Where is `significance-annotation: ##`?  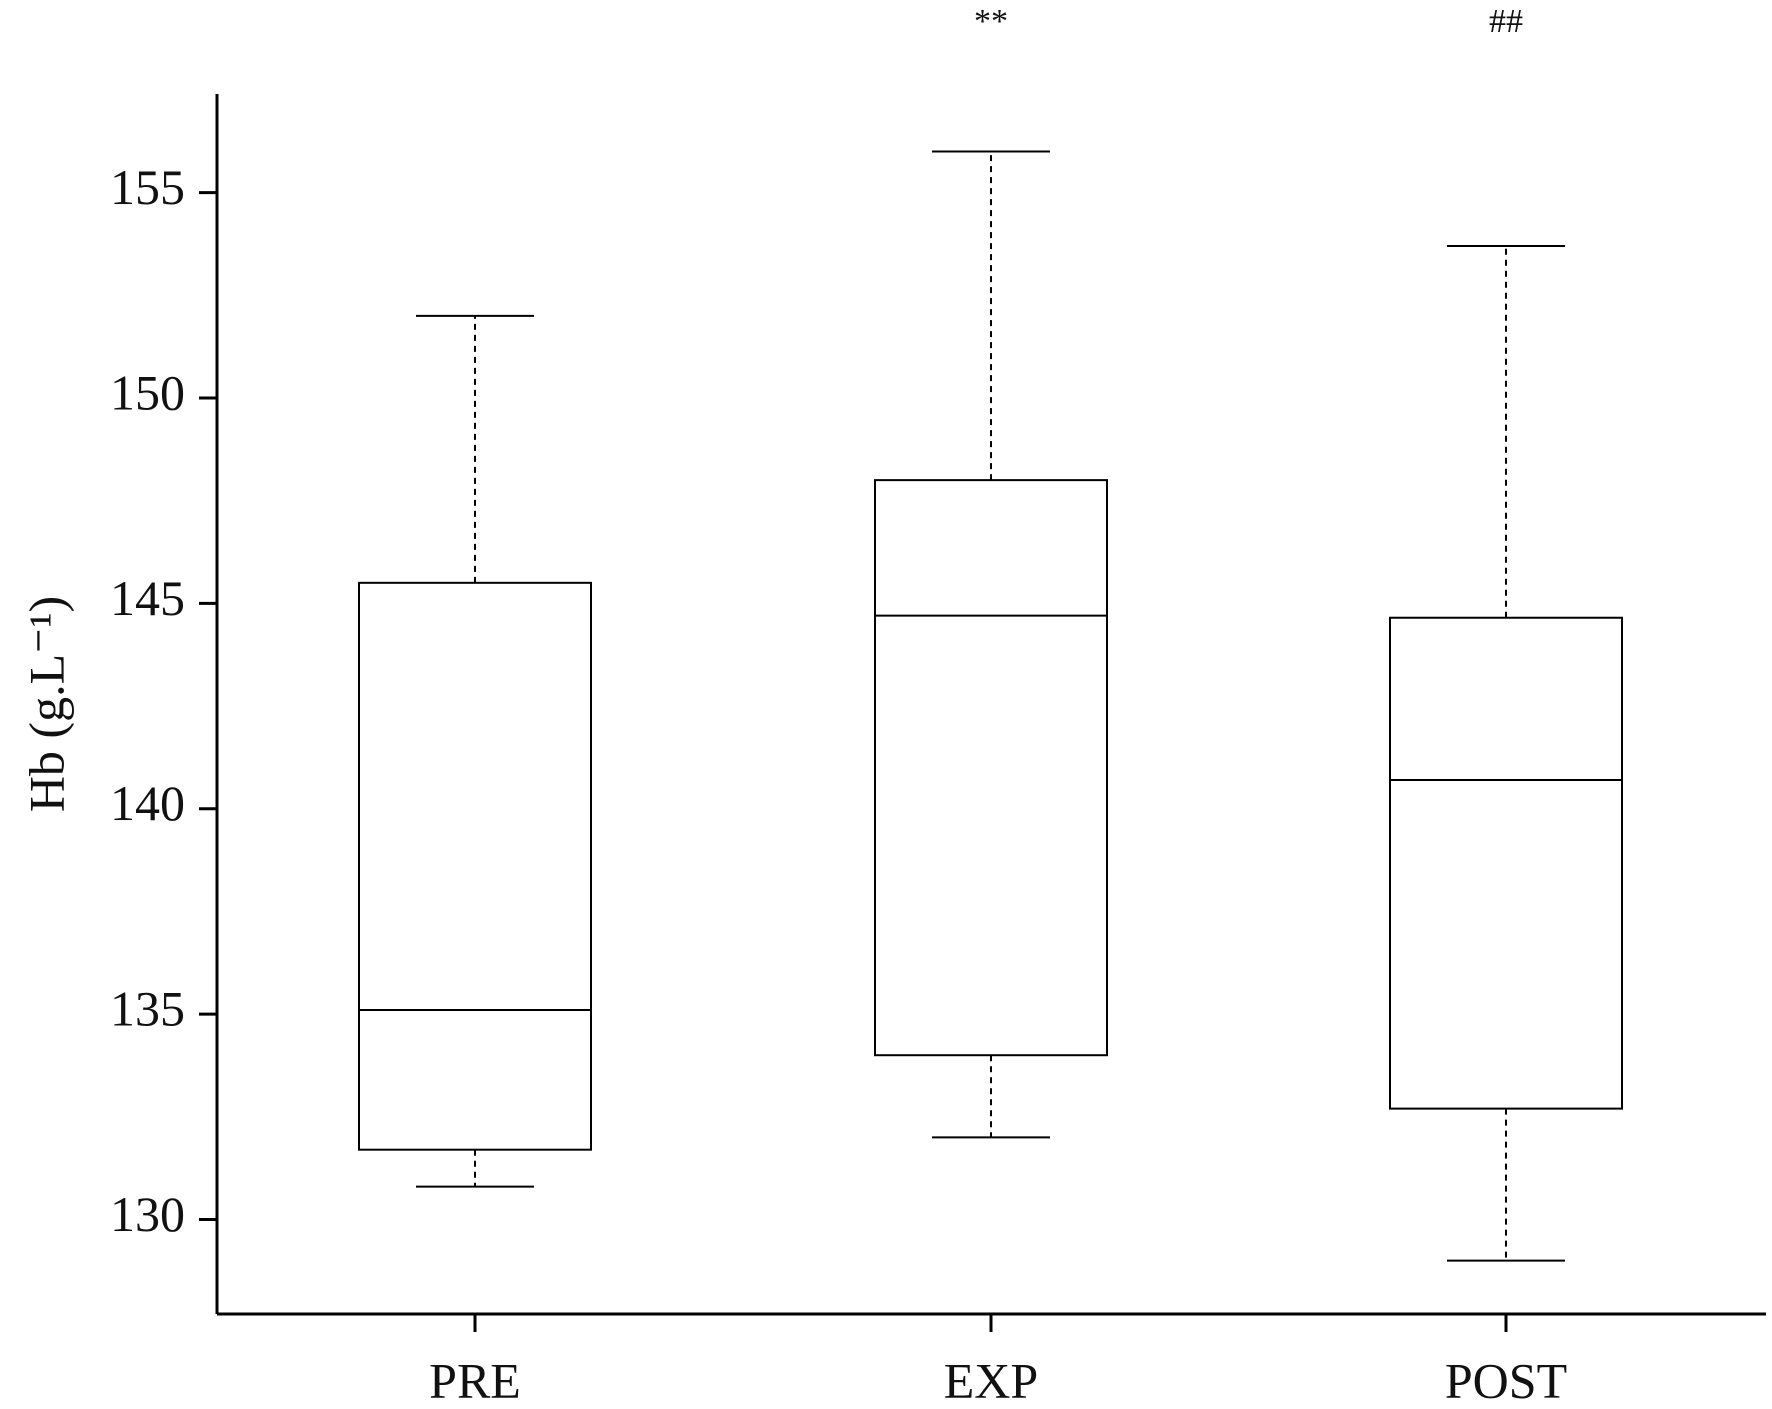 significance-annotation: ## is located at coordinates (1506, 21).